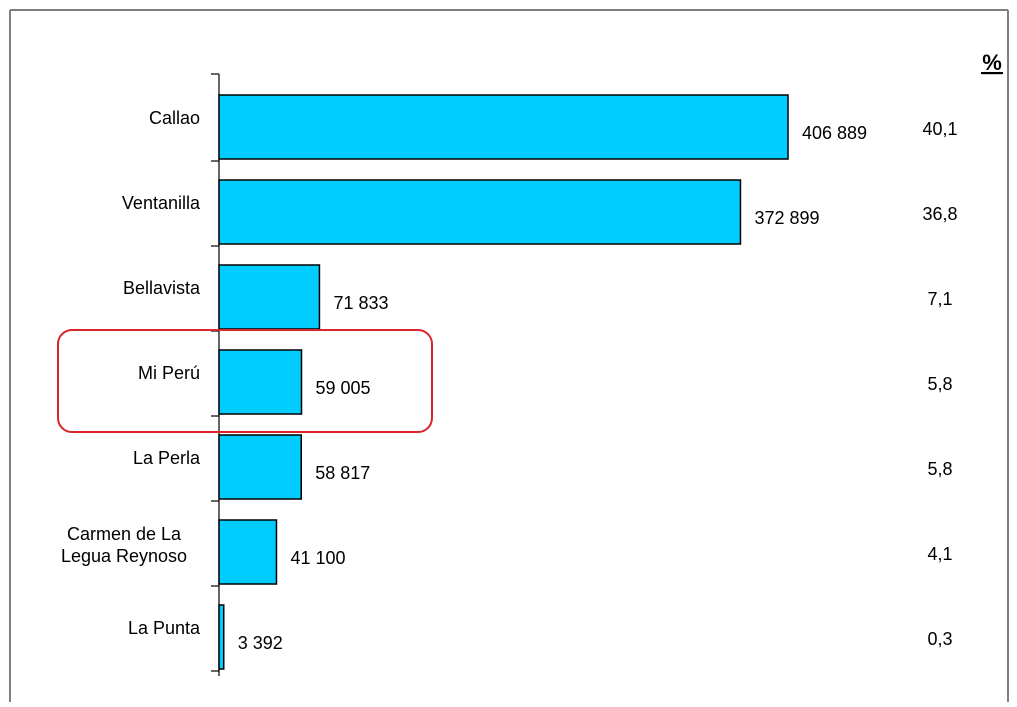  I want to click on category-label: Bellavista, so click(162, 288).